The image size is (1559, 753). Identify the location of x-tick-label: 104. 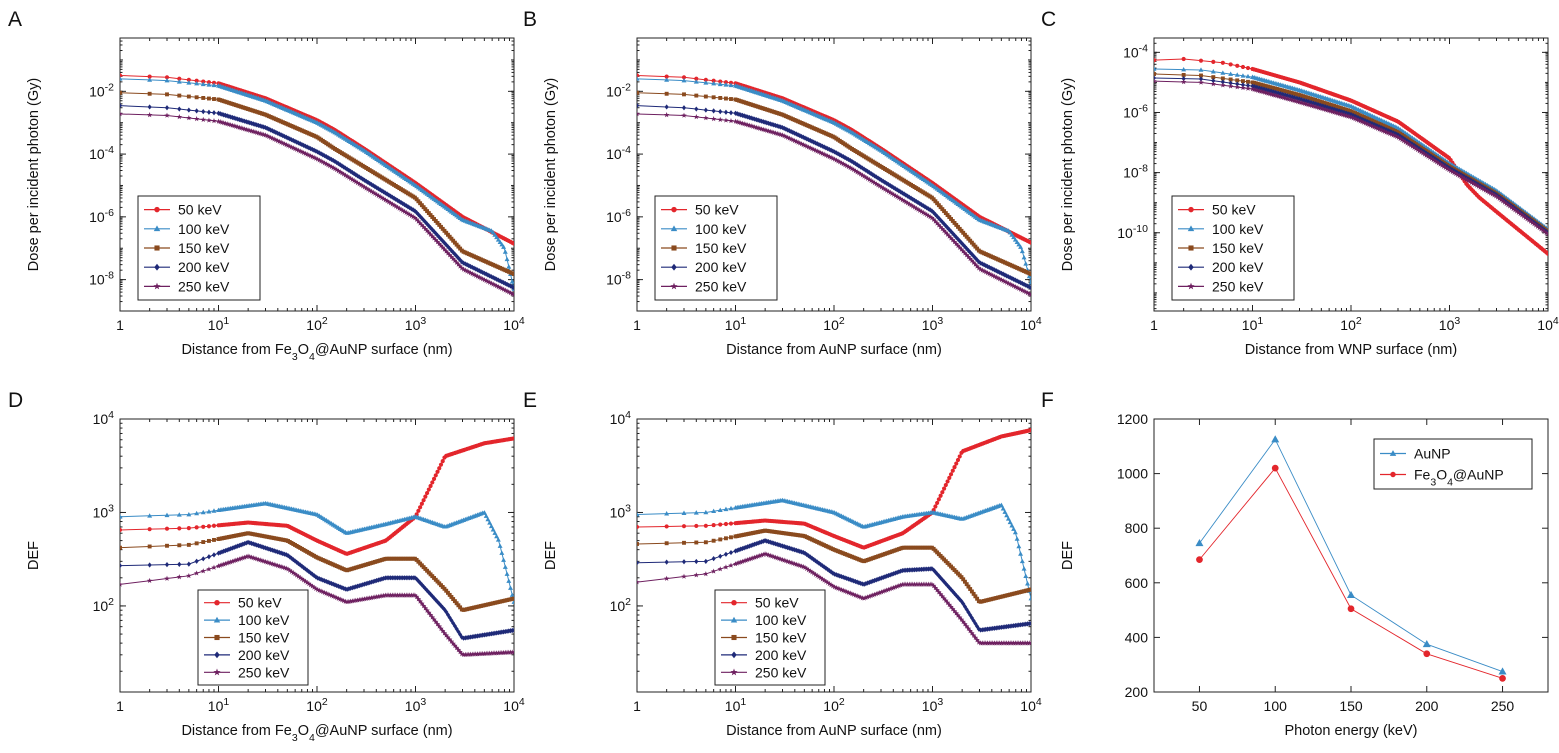
(514, 324).